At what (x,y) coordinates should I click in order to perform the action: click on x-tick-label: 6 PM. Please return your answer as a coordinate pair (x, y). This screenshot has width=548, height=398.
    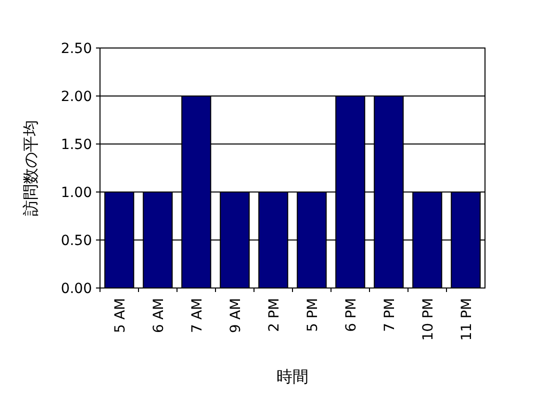
    Looking at the image, I should click on (351, 315).